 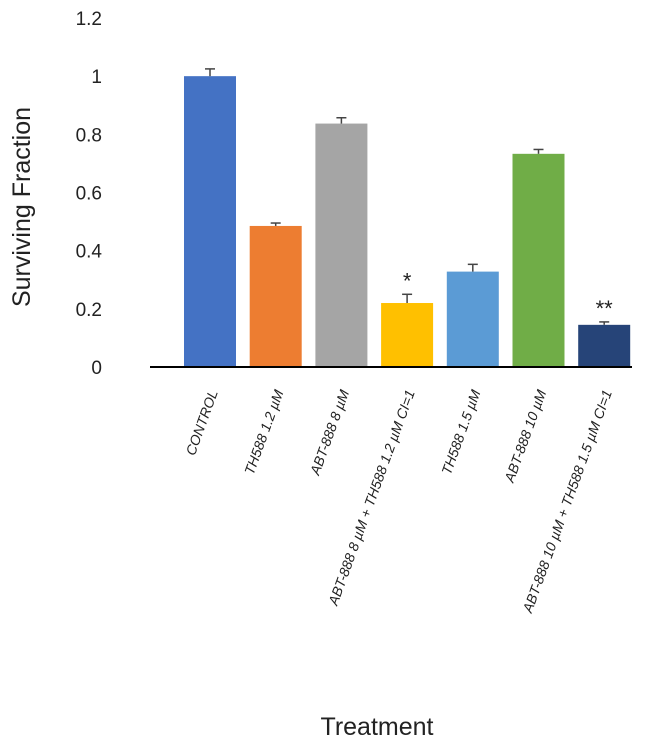 I want to click on x-tick-label: CONTROL, so click(x=201, y=423).